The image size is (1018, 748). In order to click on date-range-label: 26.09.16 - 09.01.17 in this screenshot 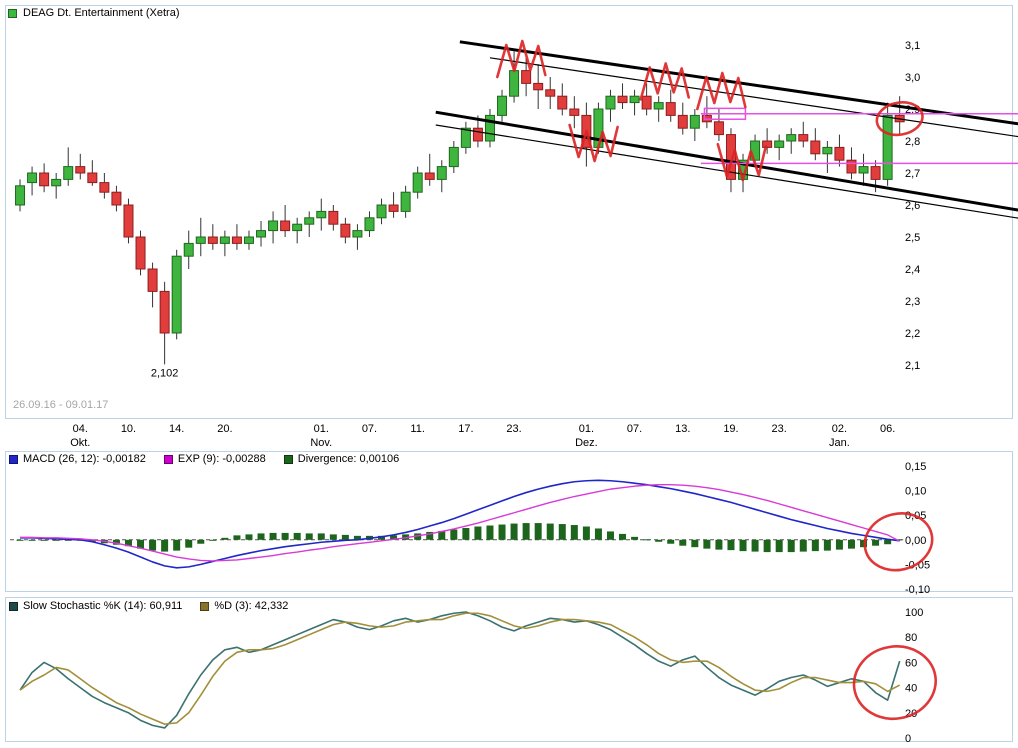, I will do `click(61, 405)`.